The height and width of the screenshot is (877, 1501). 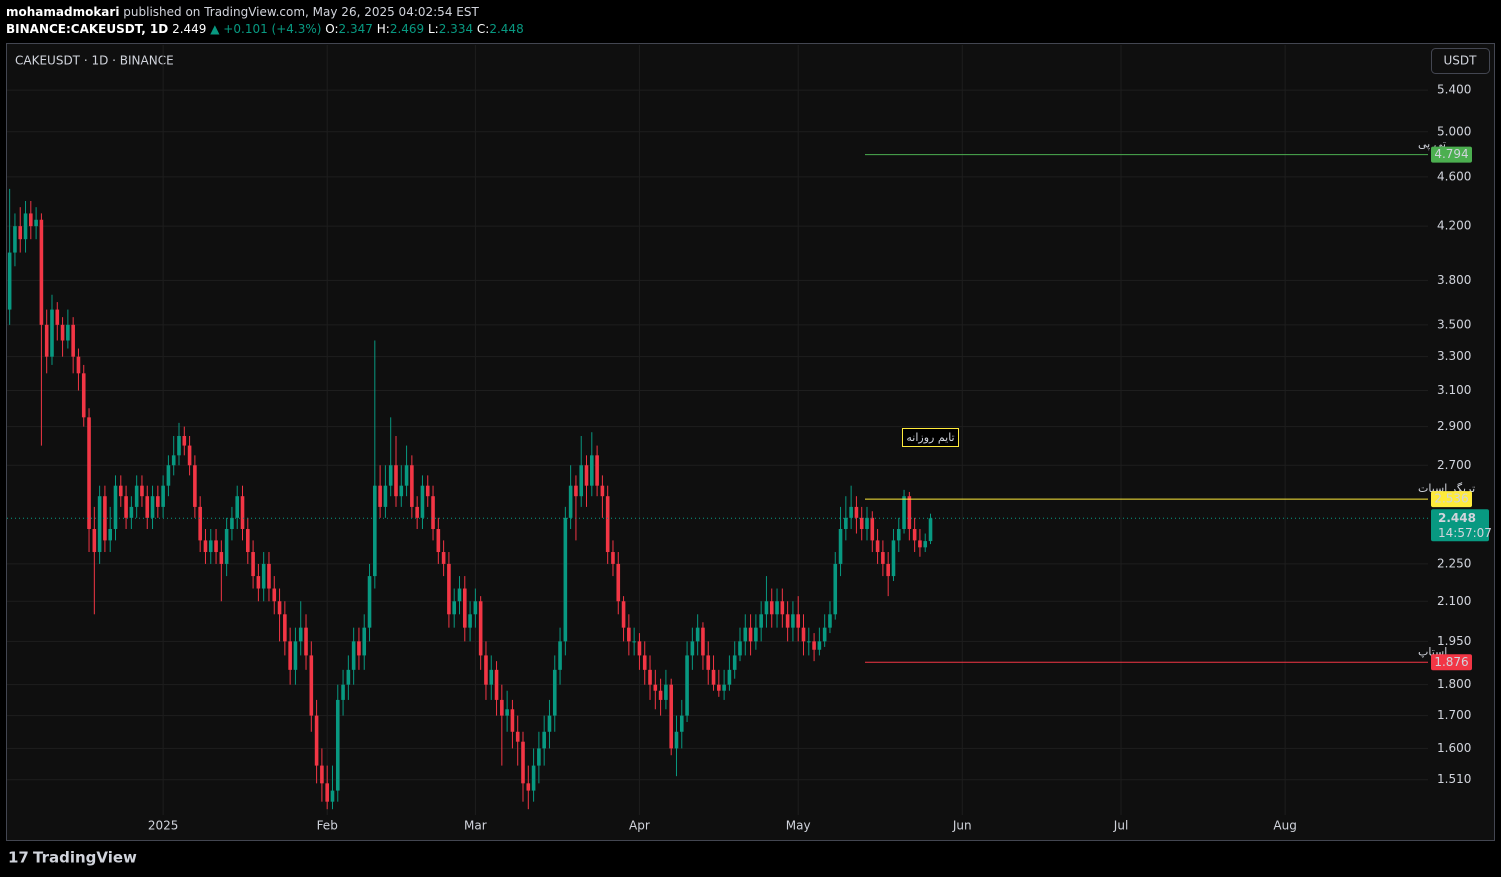 I want to click on x-tick-label: Aug, so click(x=1284, y=826).